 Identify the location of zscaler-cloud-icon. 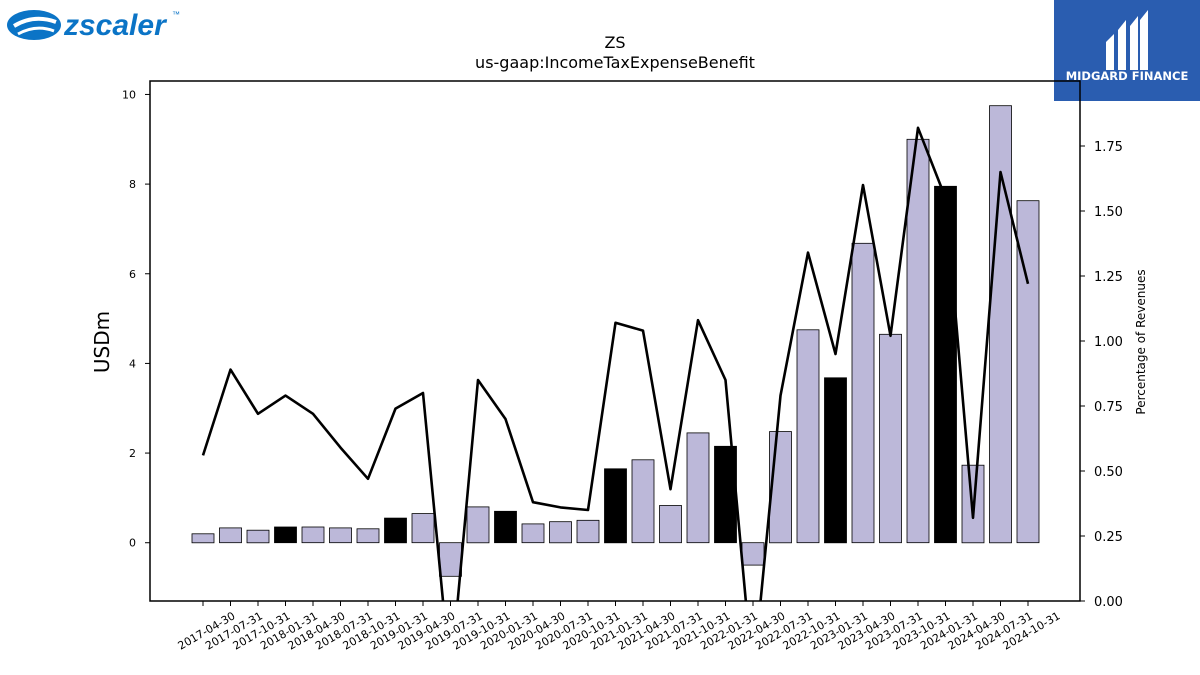
(34, 25).